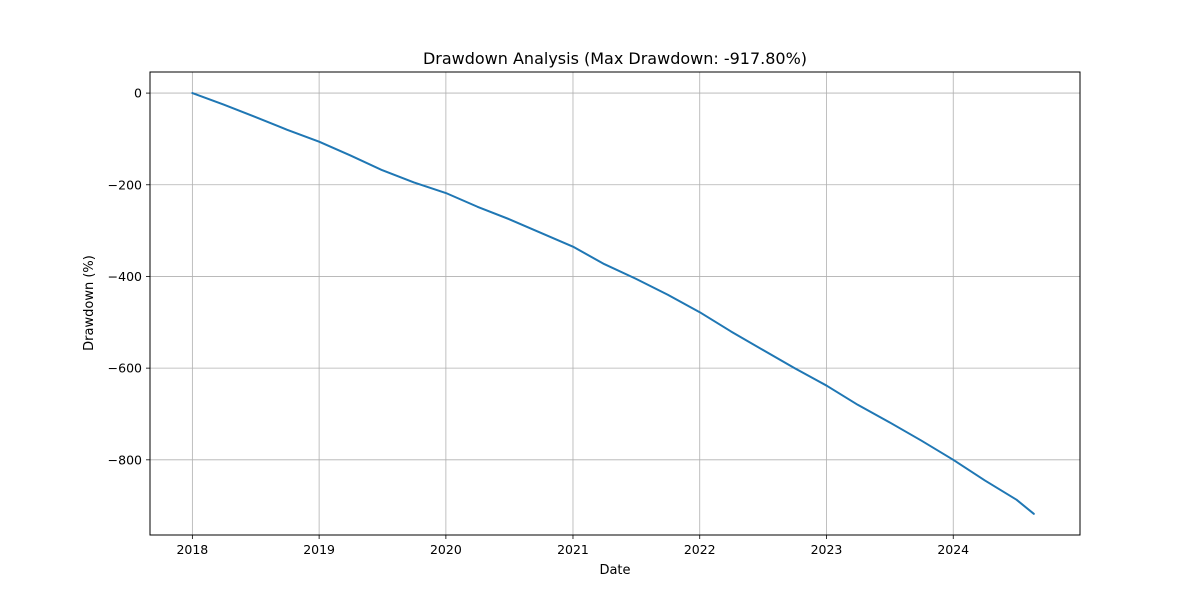 The width and height of the screenshot is (1200, 604). I want to click on x-tick-label: 2022, so click(700, 549).